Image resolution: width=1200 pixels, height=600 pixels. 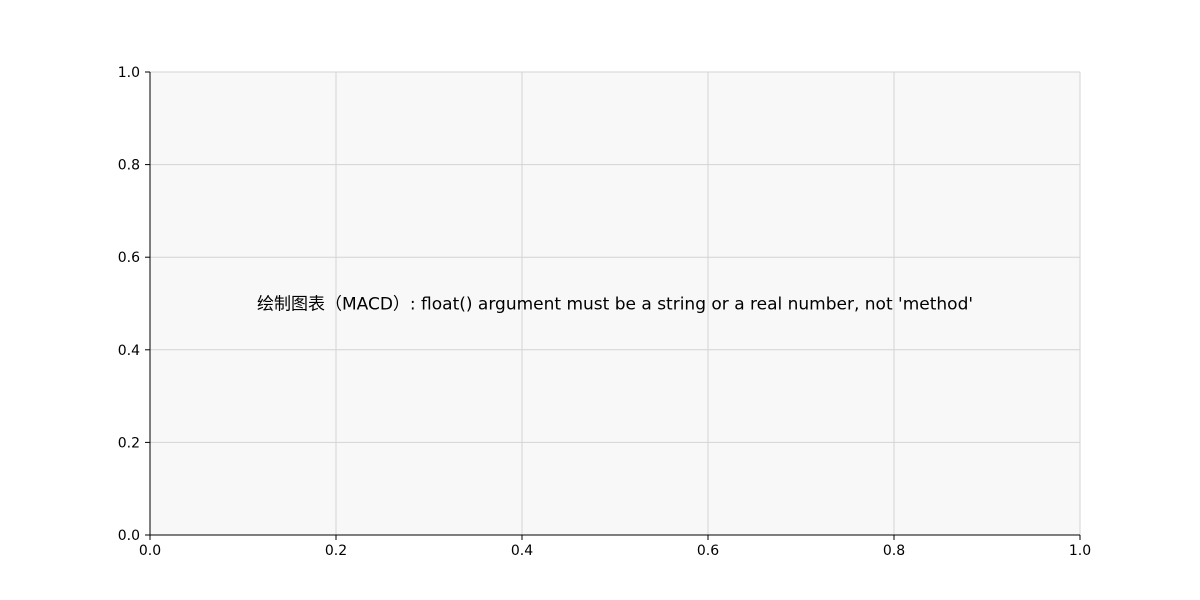 I want to click on y-tick-label: 1.0, so click(x=129, y=73).